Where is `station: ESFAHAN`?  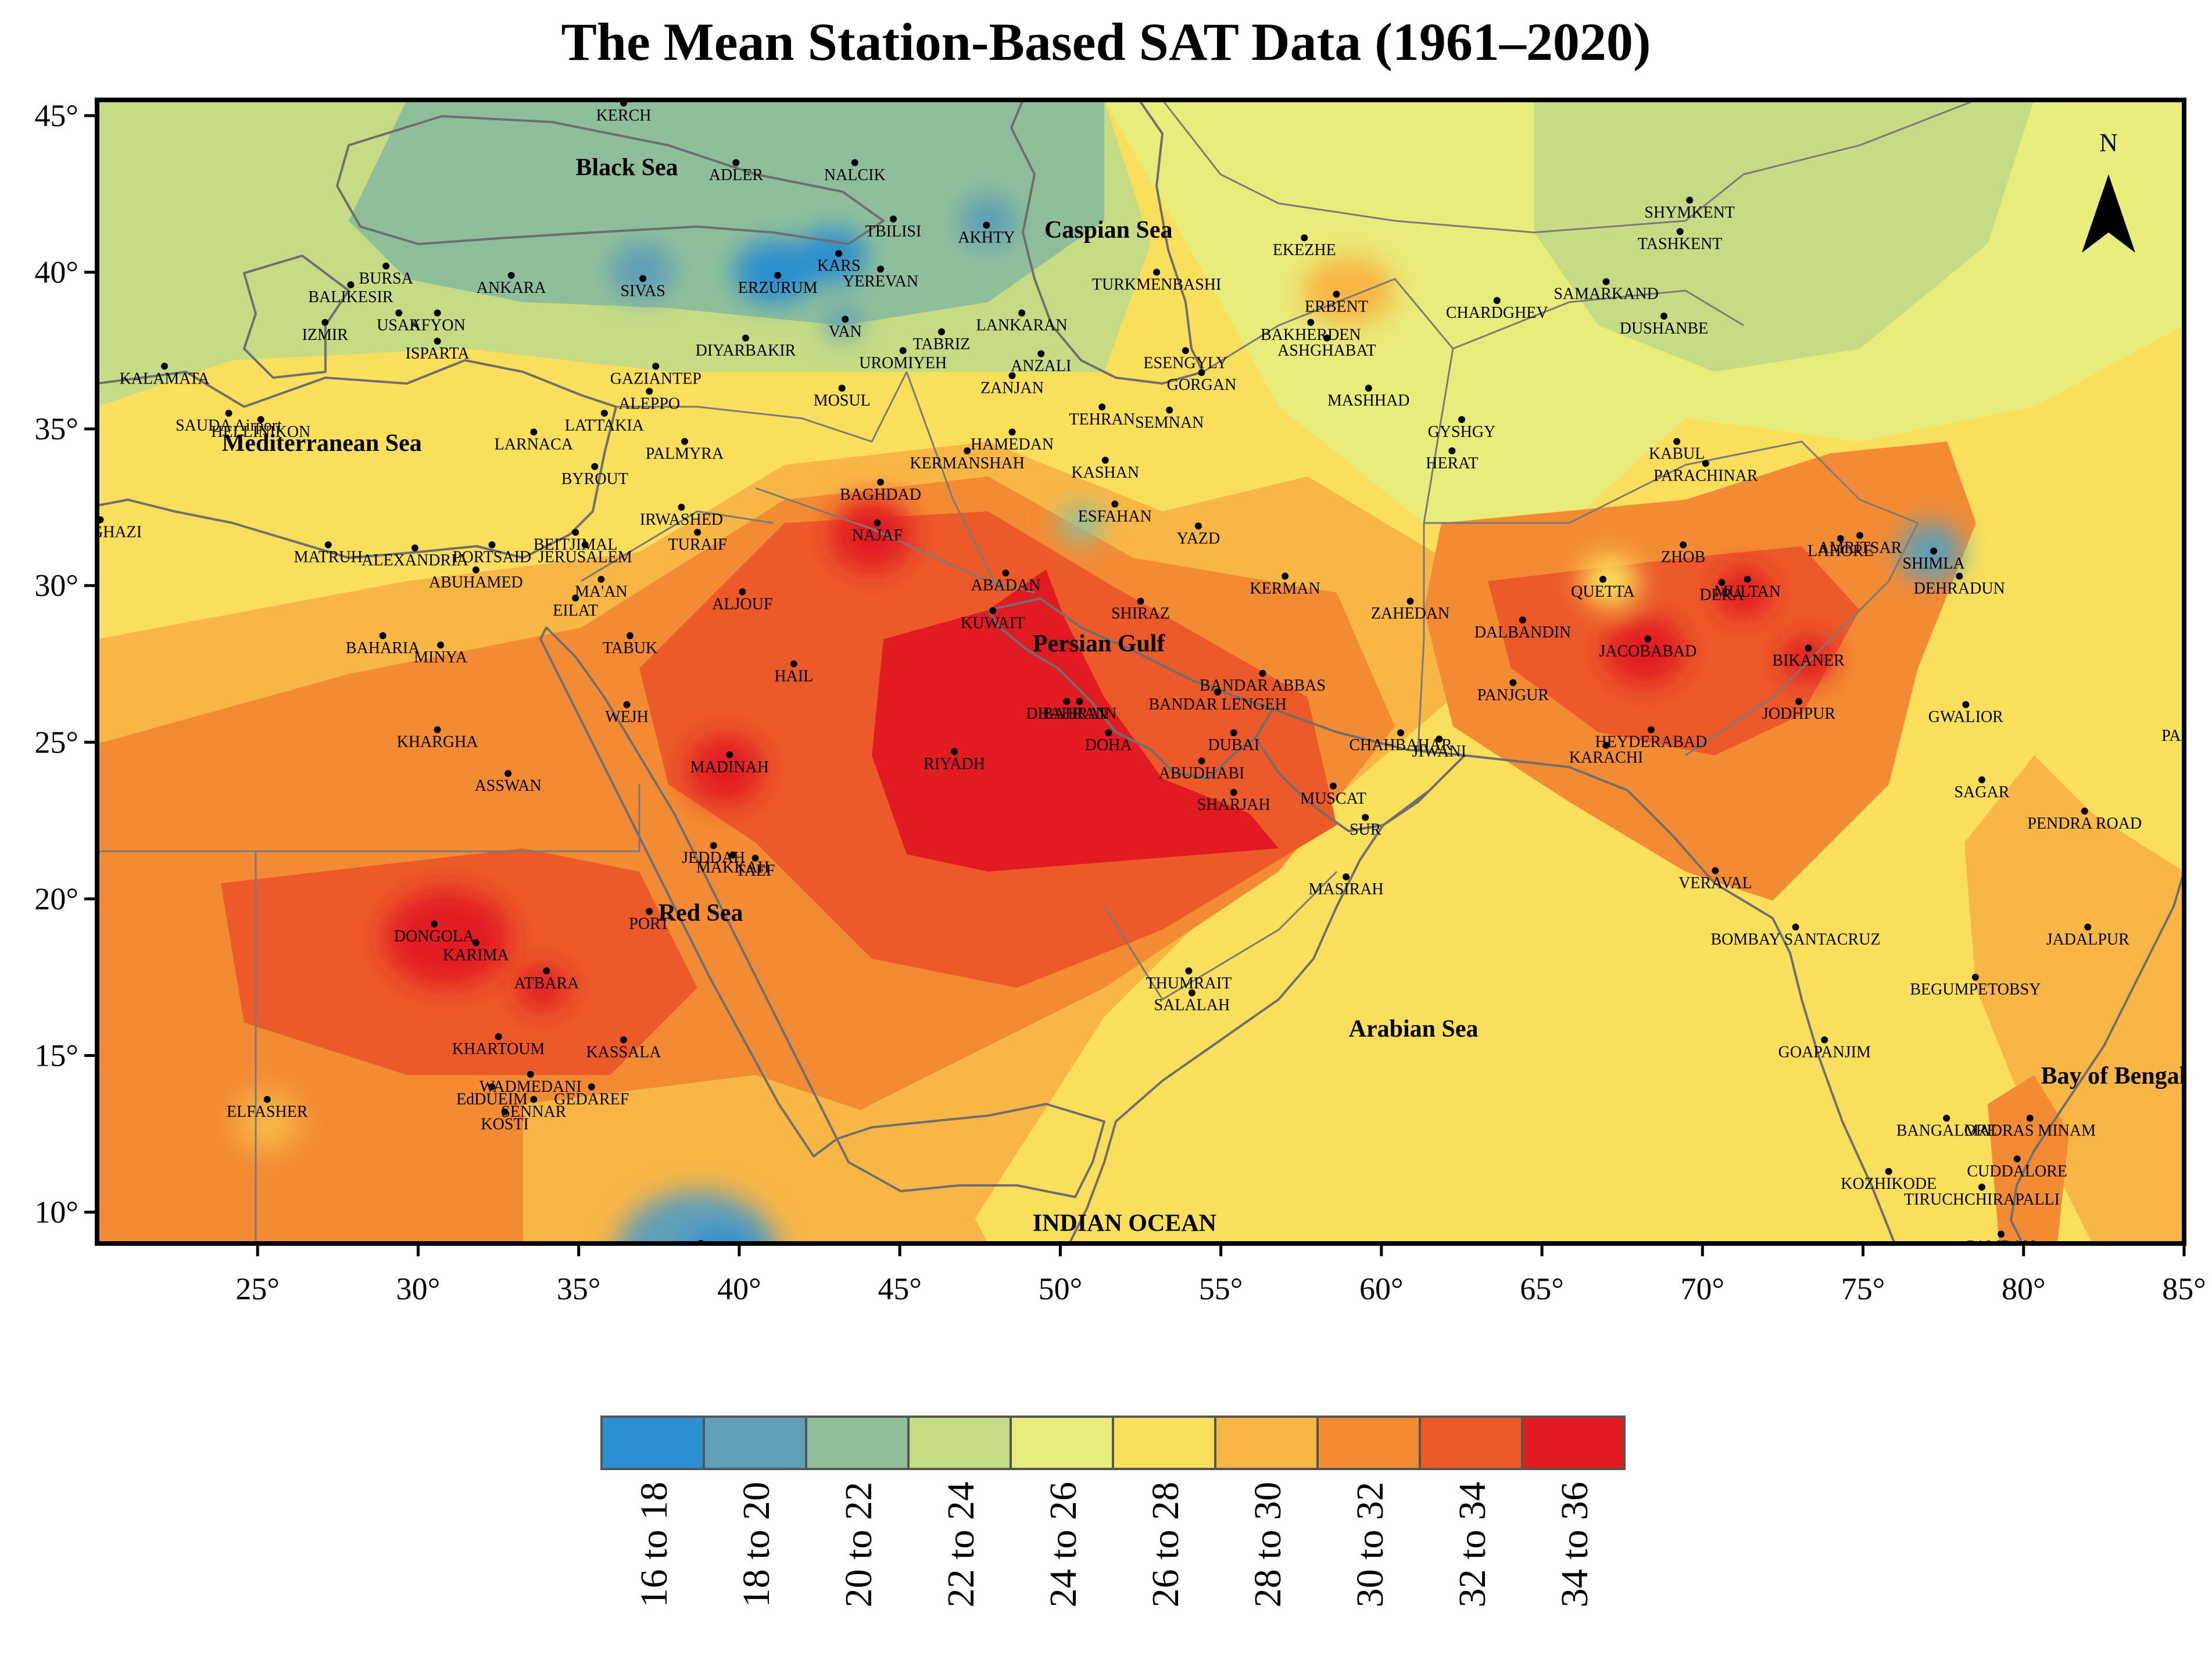
station: ESFAHAN is located at coordinates (1115, 513).